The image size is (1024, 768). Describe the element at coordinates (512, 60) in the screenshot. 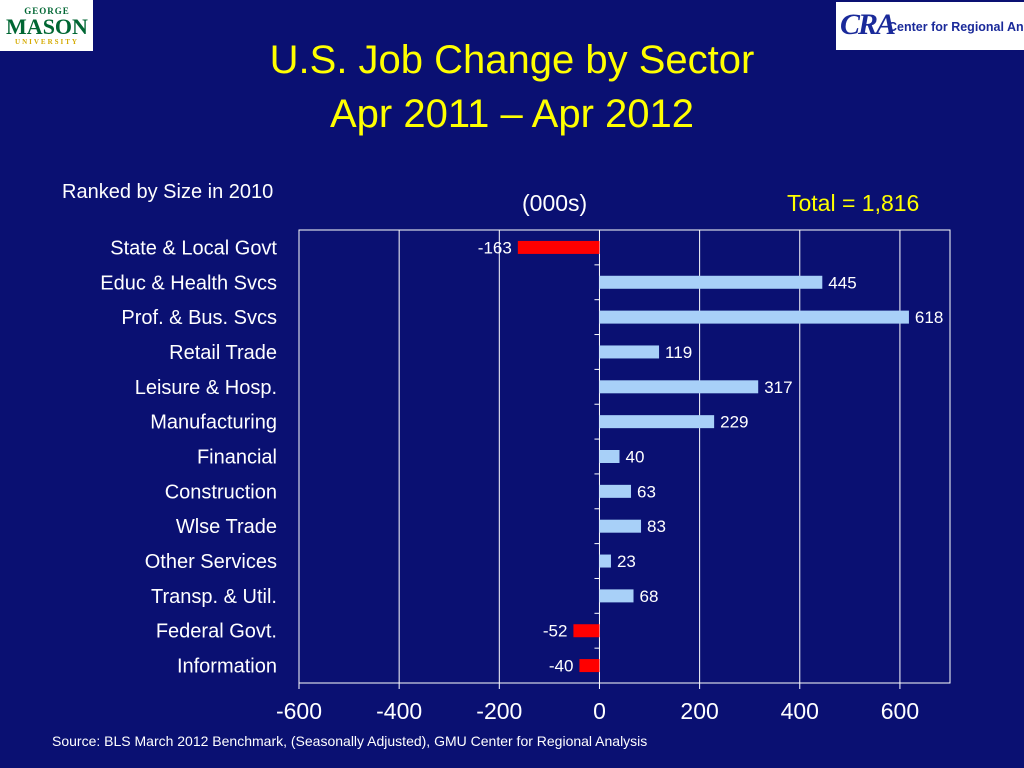

I see `chart-title-line1: U.S. Job Change by Sector` at that location.